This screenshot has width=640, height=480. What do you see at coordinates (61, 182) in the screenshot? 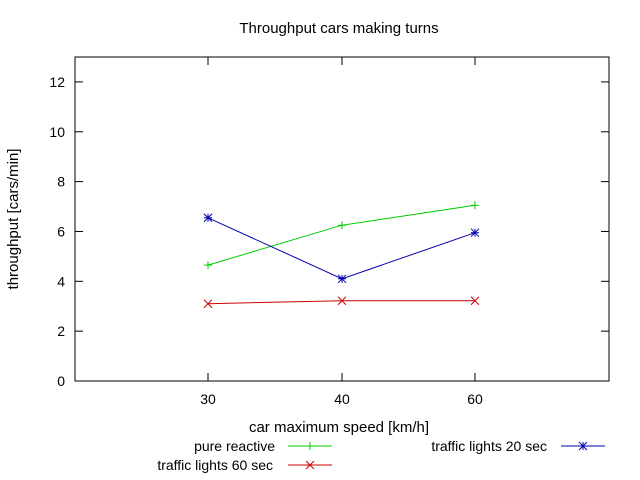
I see `y-tick-label: 8` at bounding box center [61, 182].